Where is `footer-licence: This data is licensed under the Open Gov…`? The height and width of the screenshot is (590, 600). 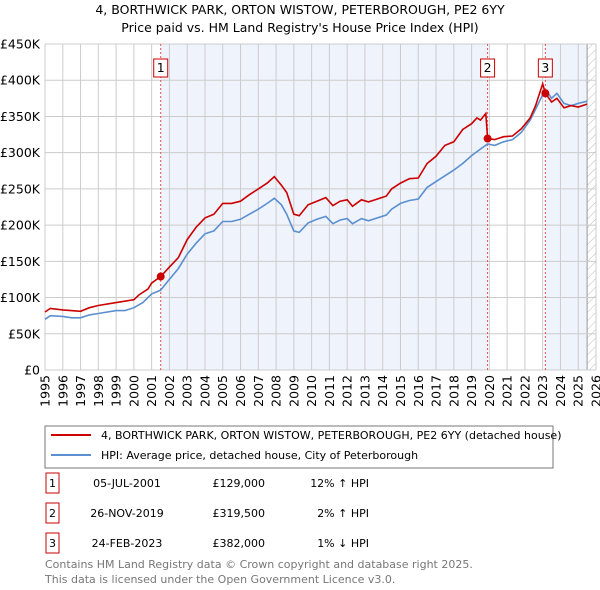 footer-licence: This data is licensed under the Open Gov… is located at coordinates (219, 579).